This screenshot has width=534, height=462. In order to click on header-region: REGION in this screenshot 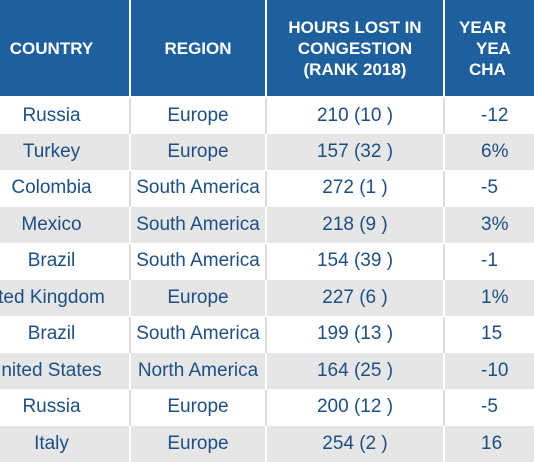, I will do `click(198, 49)`.